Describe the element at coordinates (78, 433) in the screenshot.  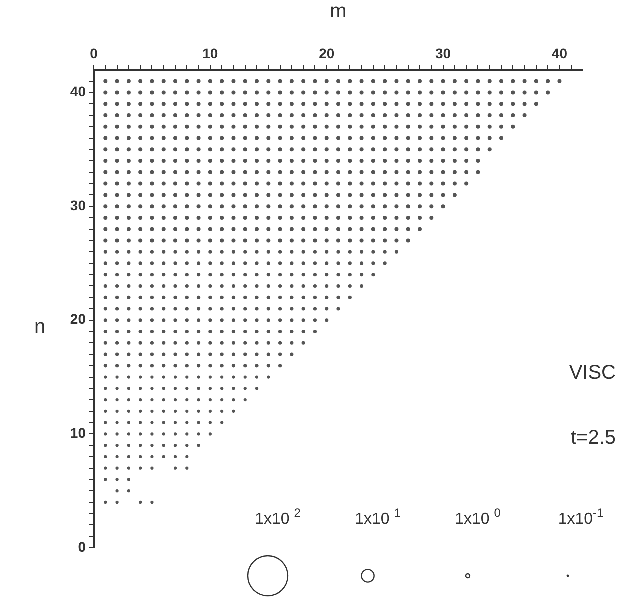
I see `y-tick-label: 10` at that location.